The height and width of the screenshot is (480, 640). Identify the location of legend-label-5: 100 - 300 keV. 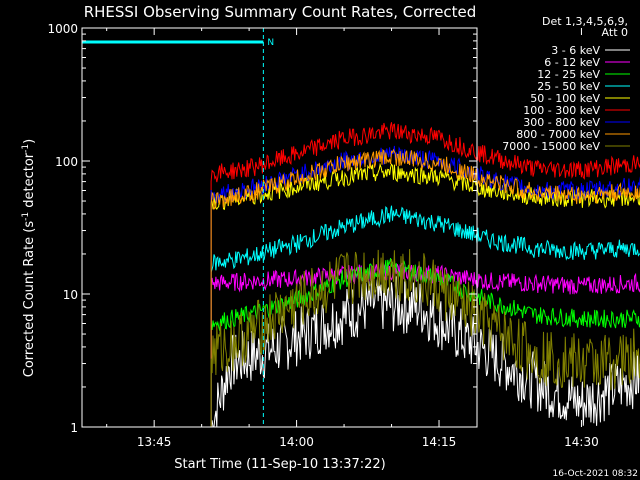
(561, 110).